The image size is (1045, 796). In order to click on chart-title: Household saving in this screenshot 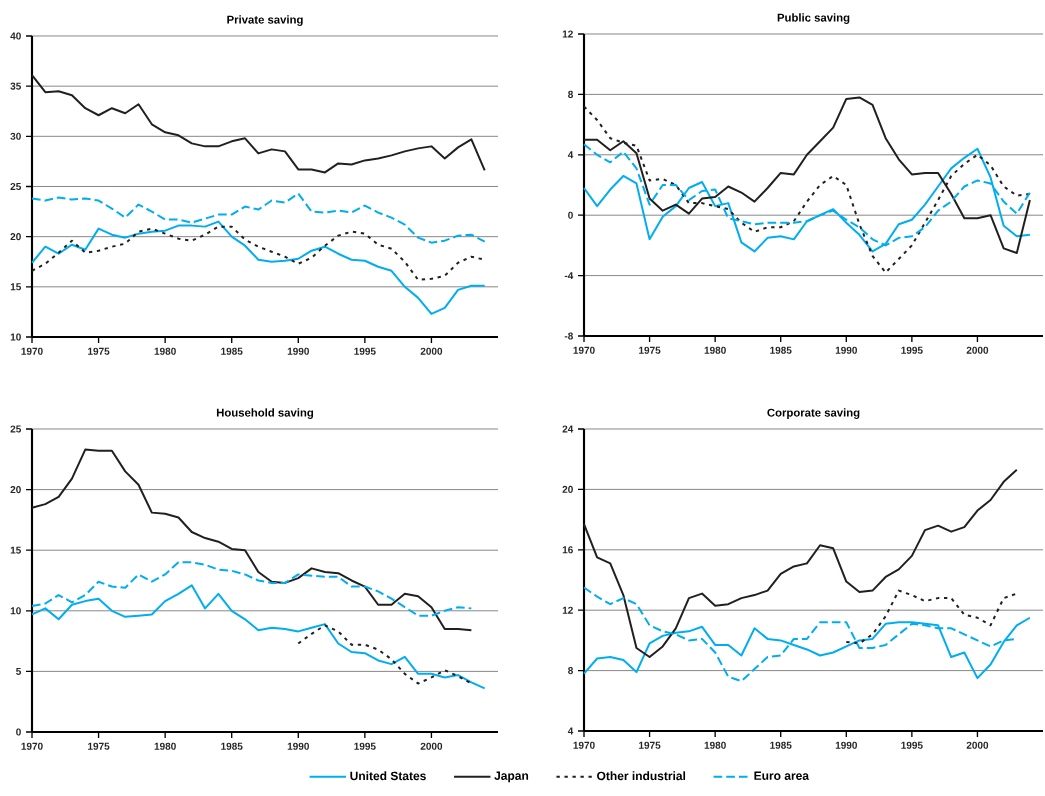, I will do `click(265, 413)`.